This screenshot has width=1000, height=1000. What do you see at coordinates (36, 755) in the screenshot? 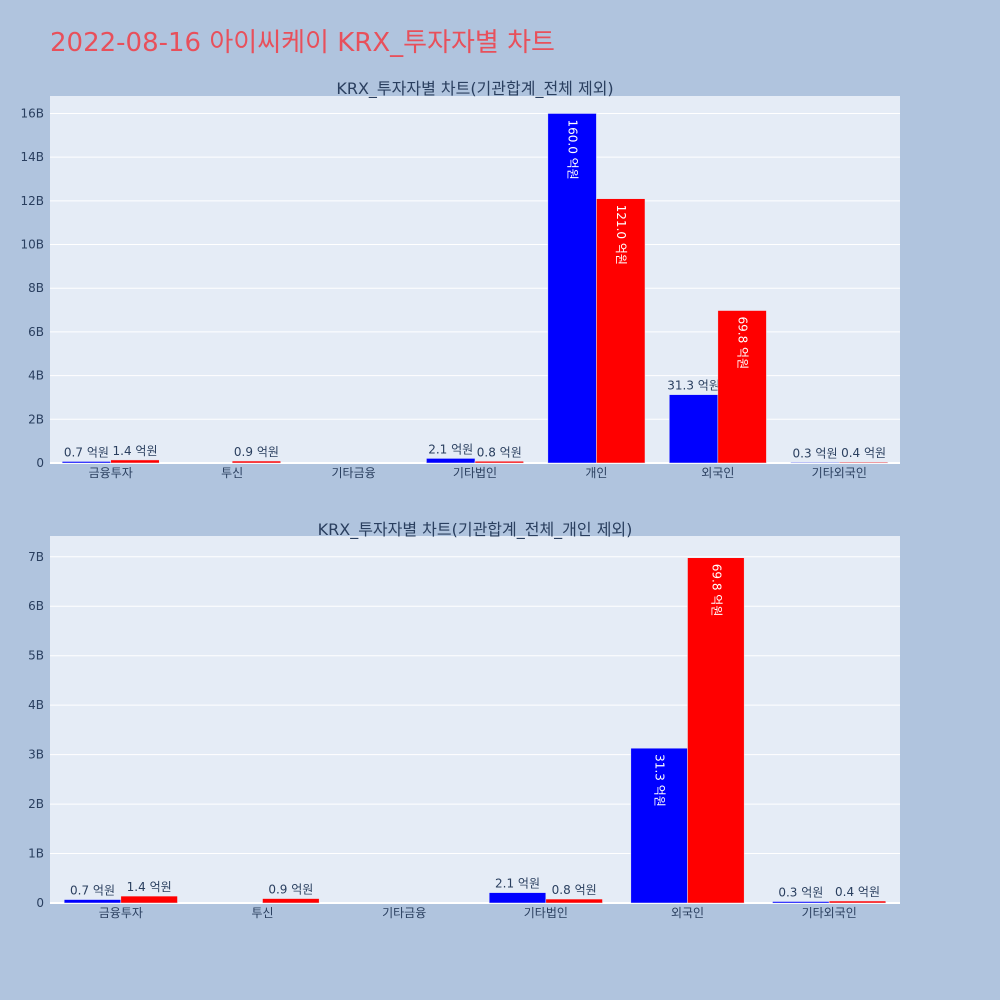
I see `y-tick-label: 3B` at bounding box center [36, 755].